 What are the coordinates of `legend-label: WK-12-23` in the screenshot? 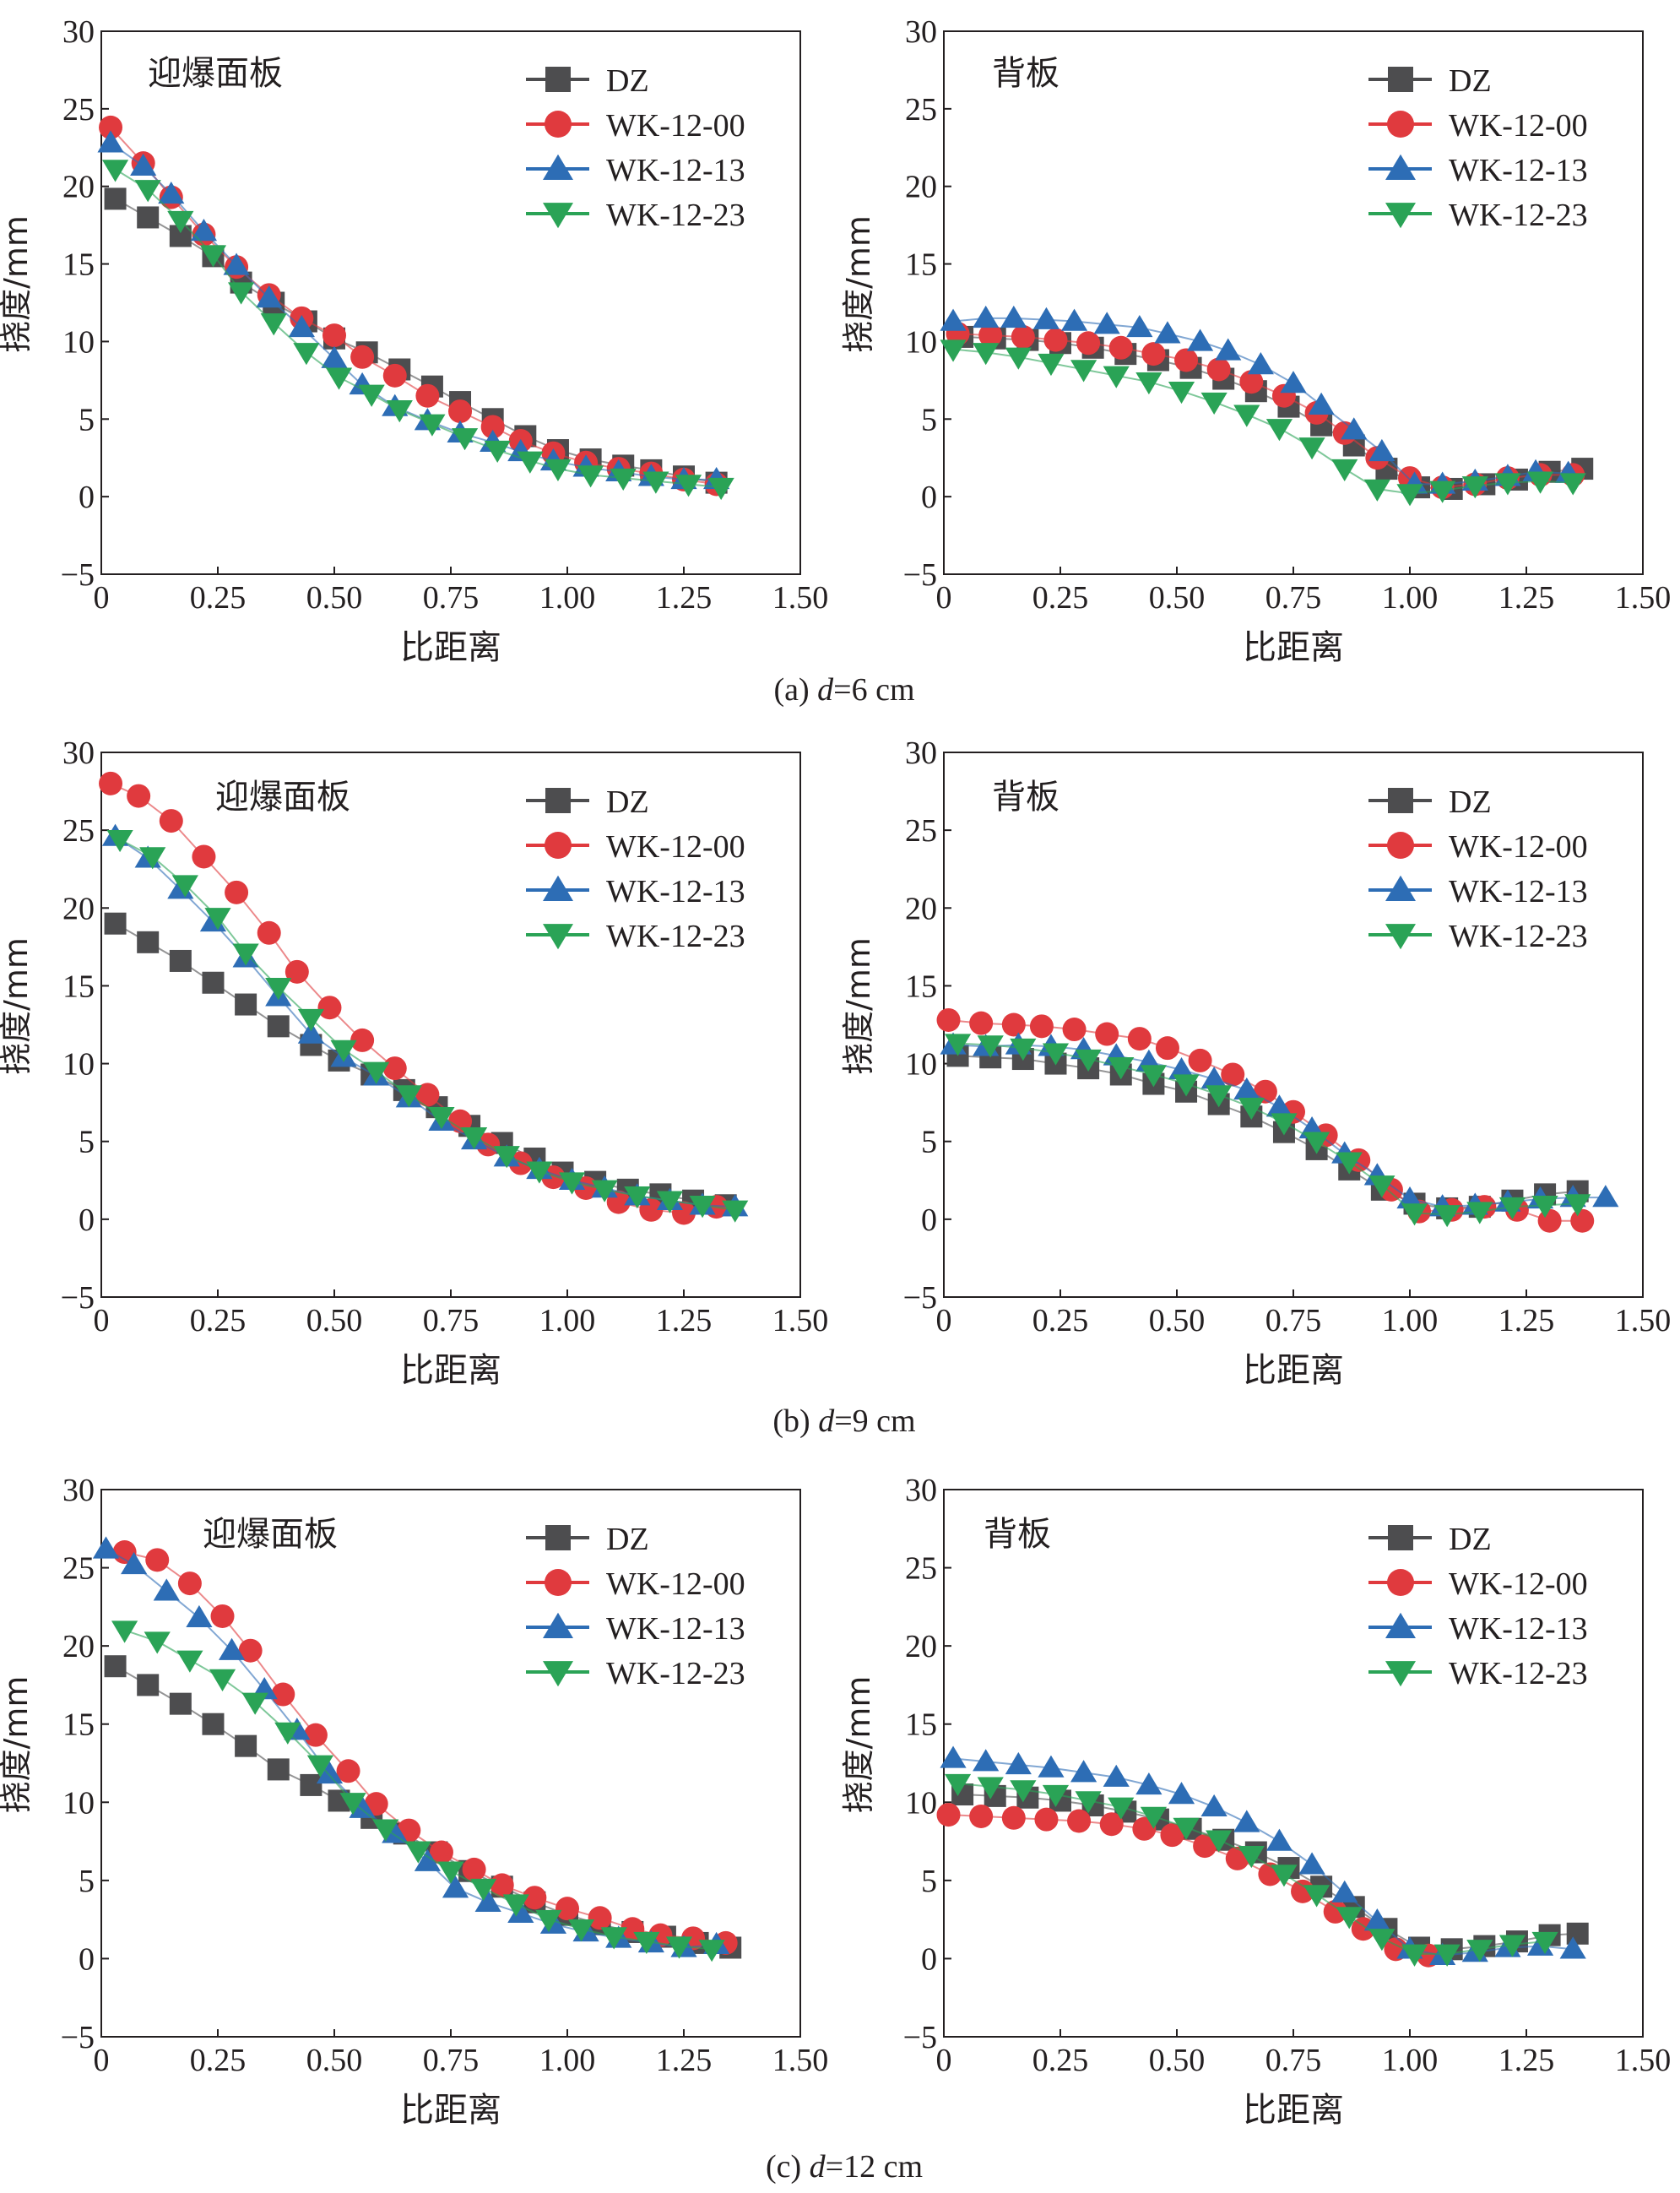 It's located at (1518, 936).